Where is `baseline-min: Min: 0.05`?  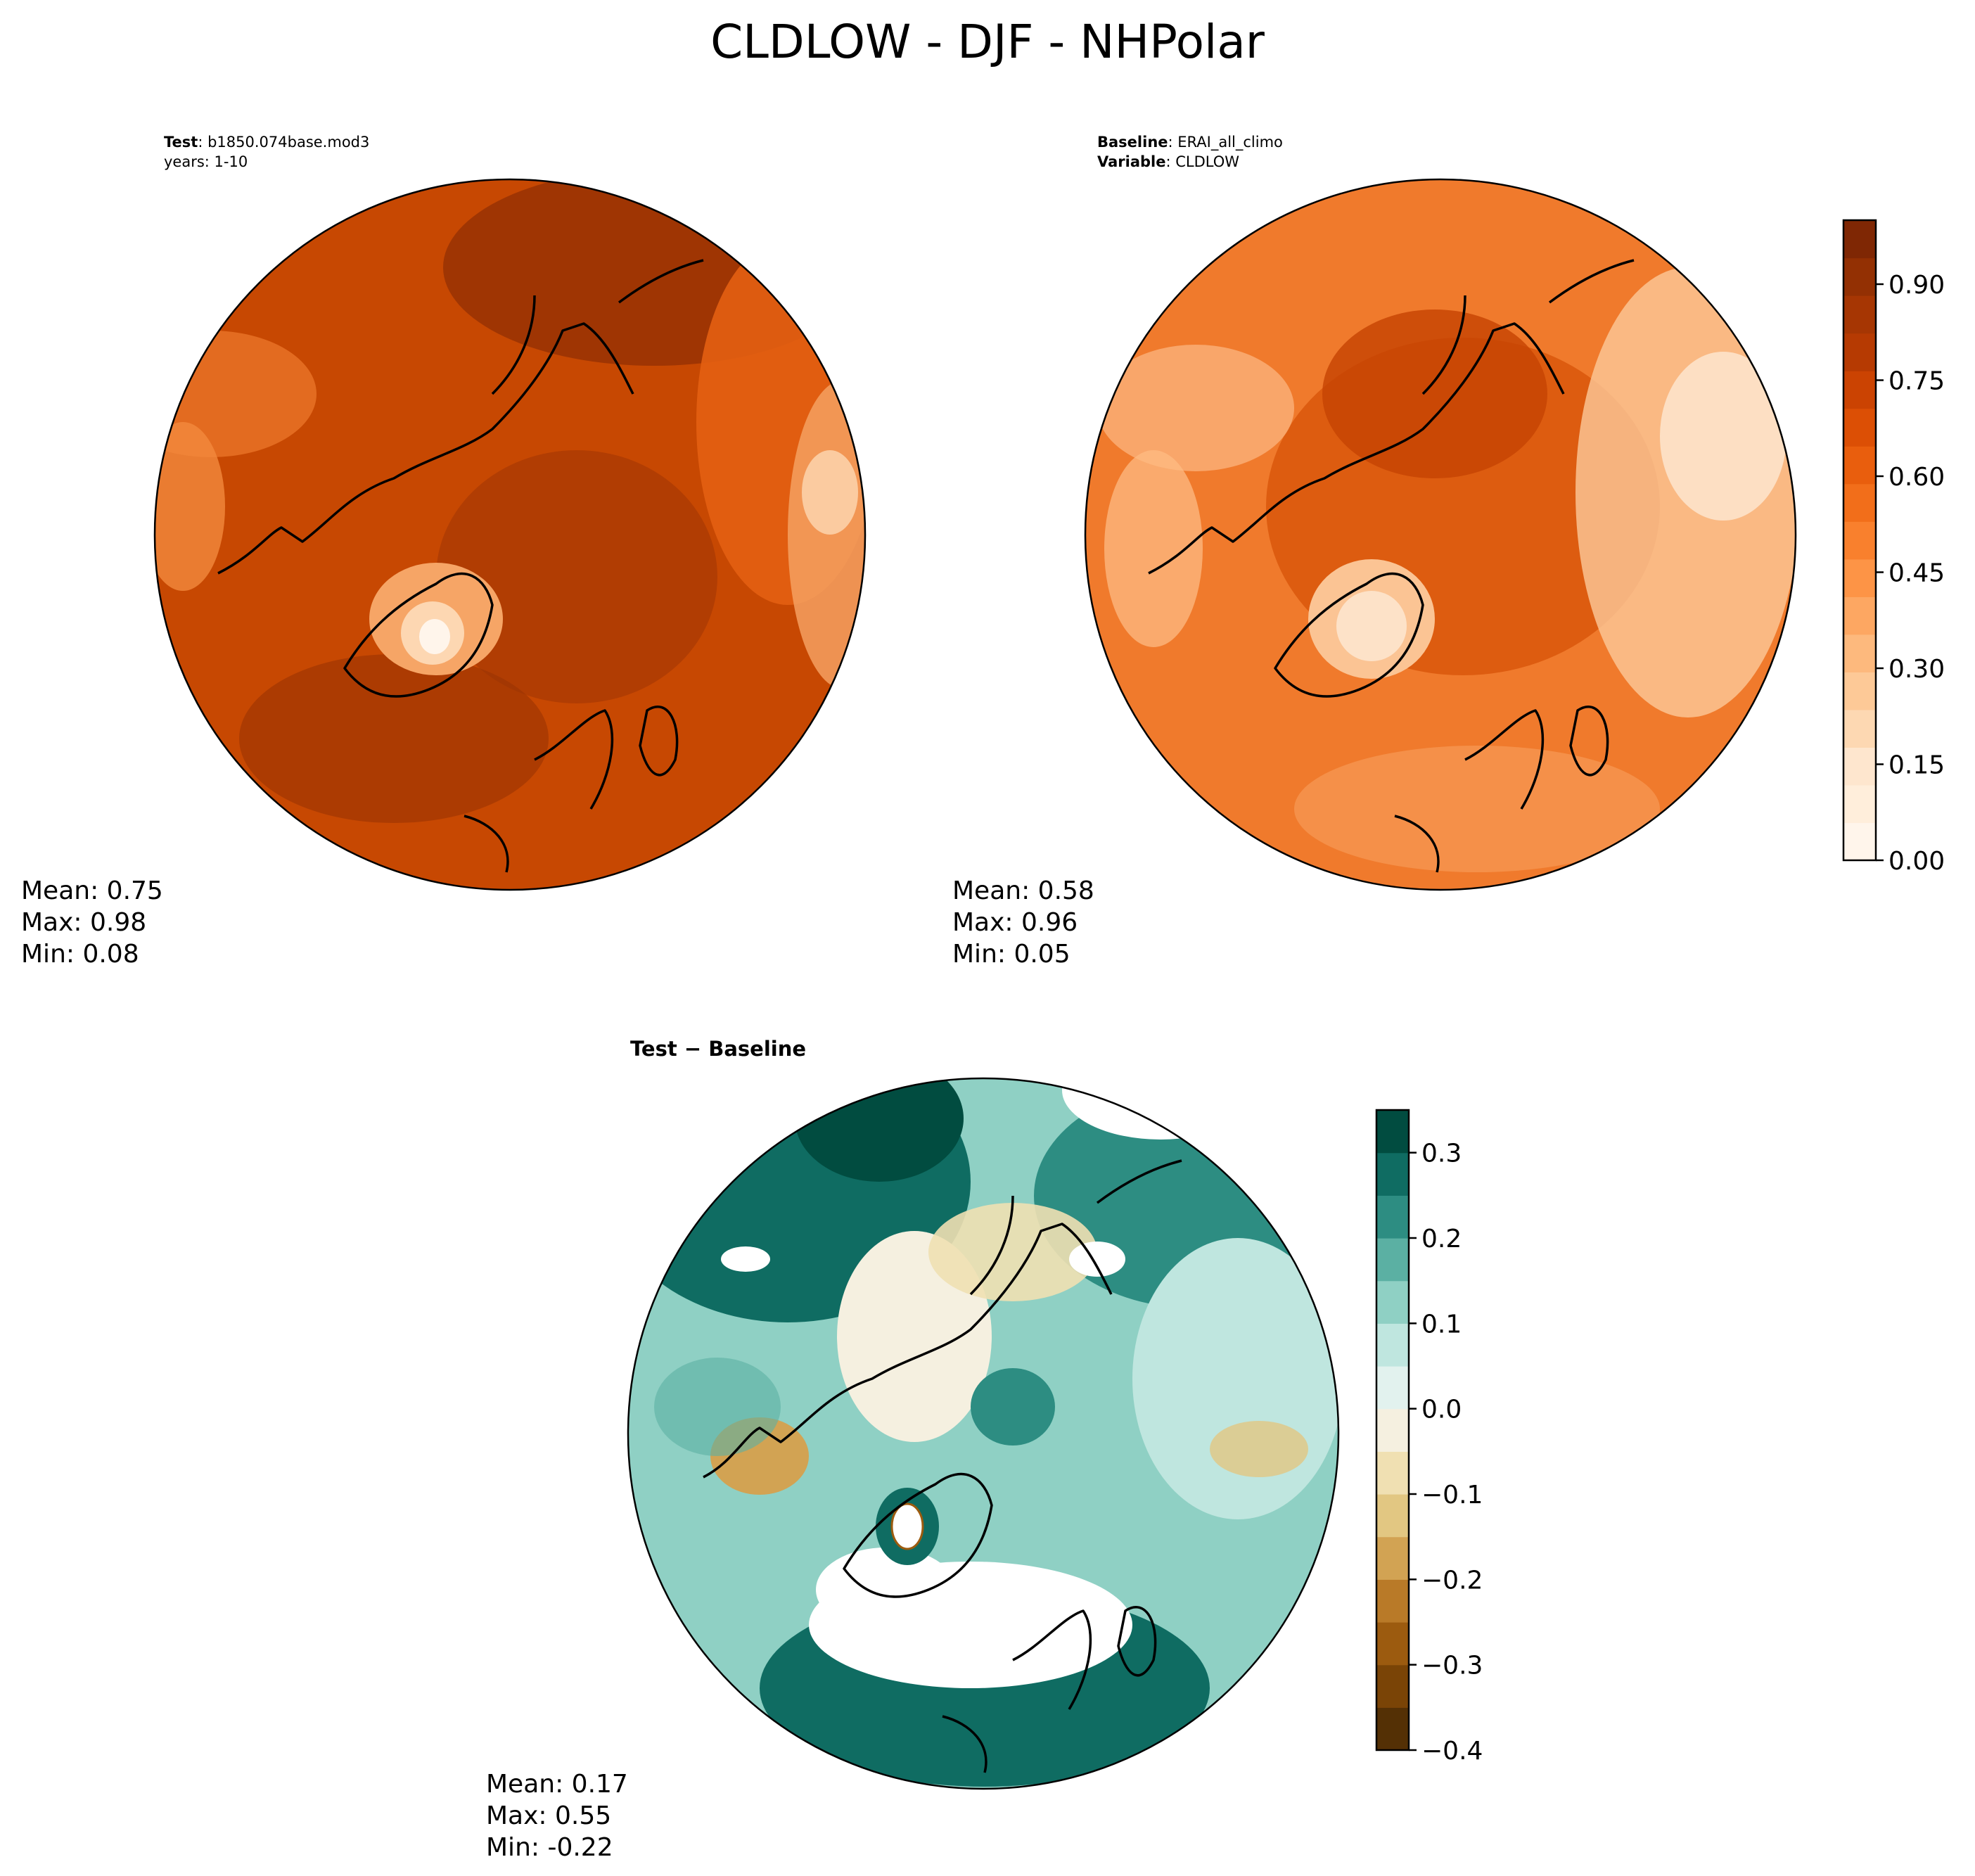
baseline-min: Min: 0.05 is located at coordinates (1011, 955).